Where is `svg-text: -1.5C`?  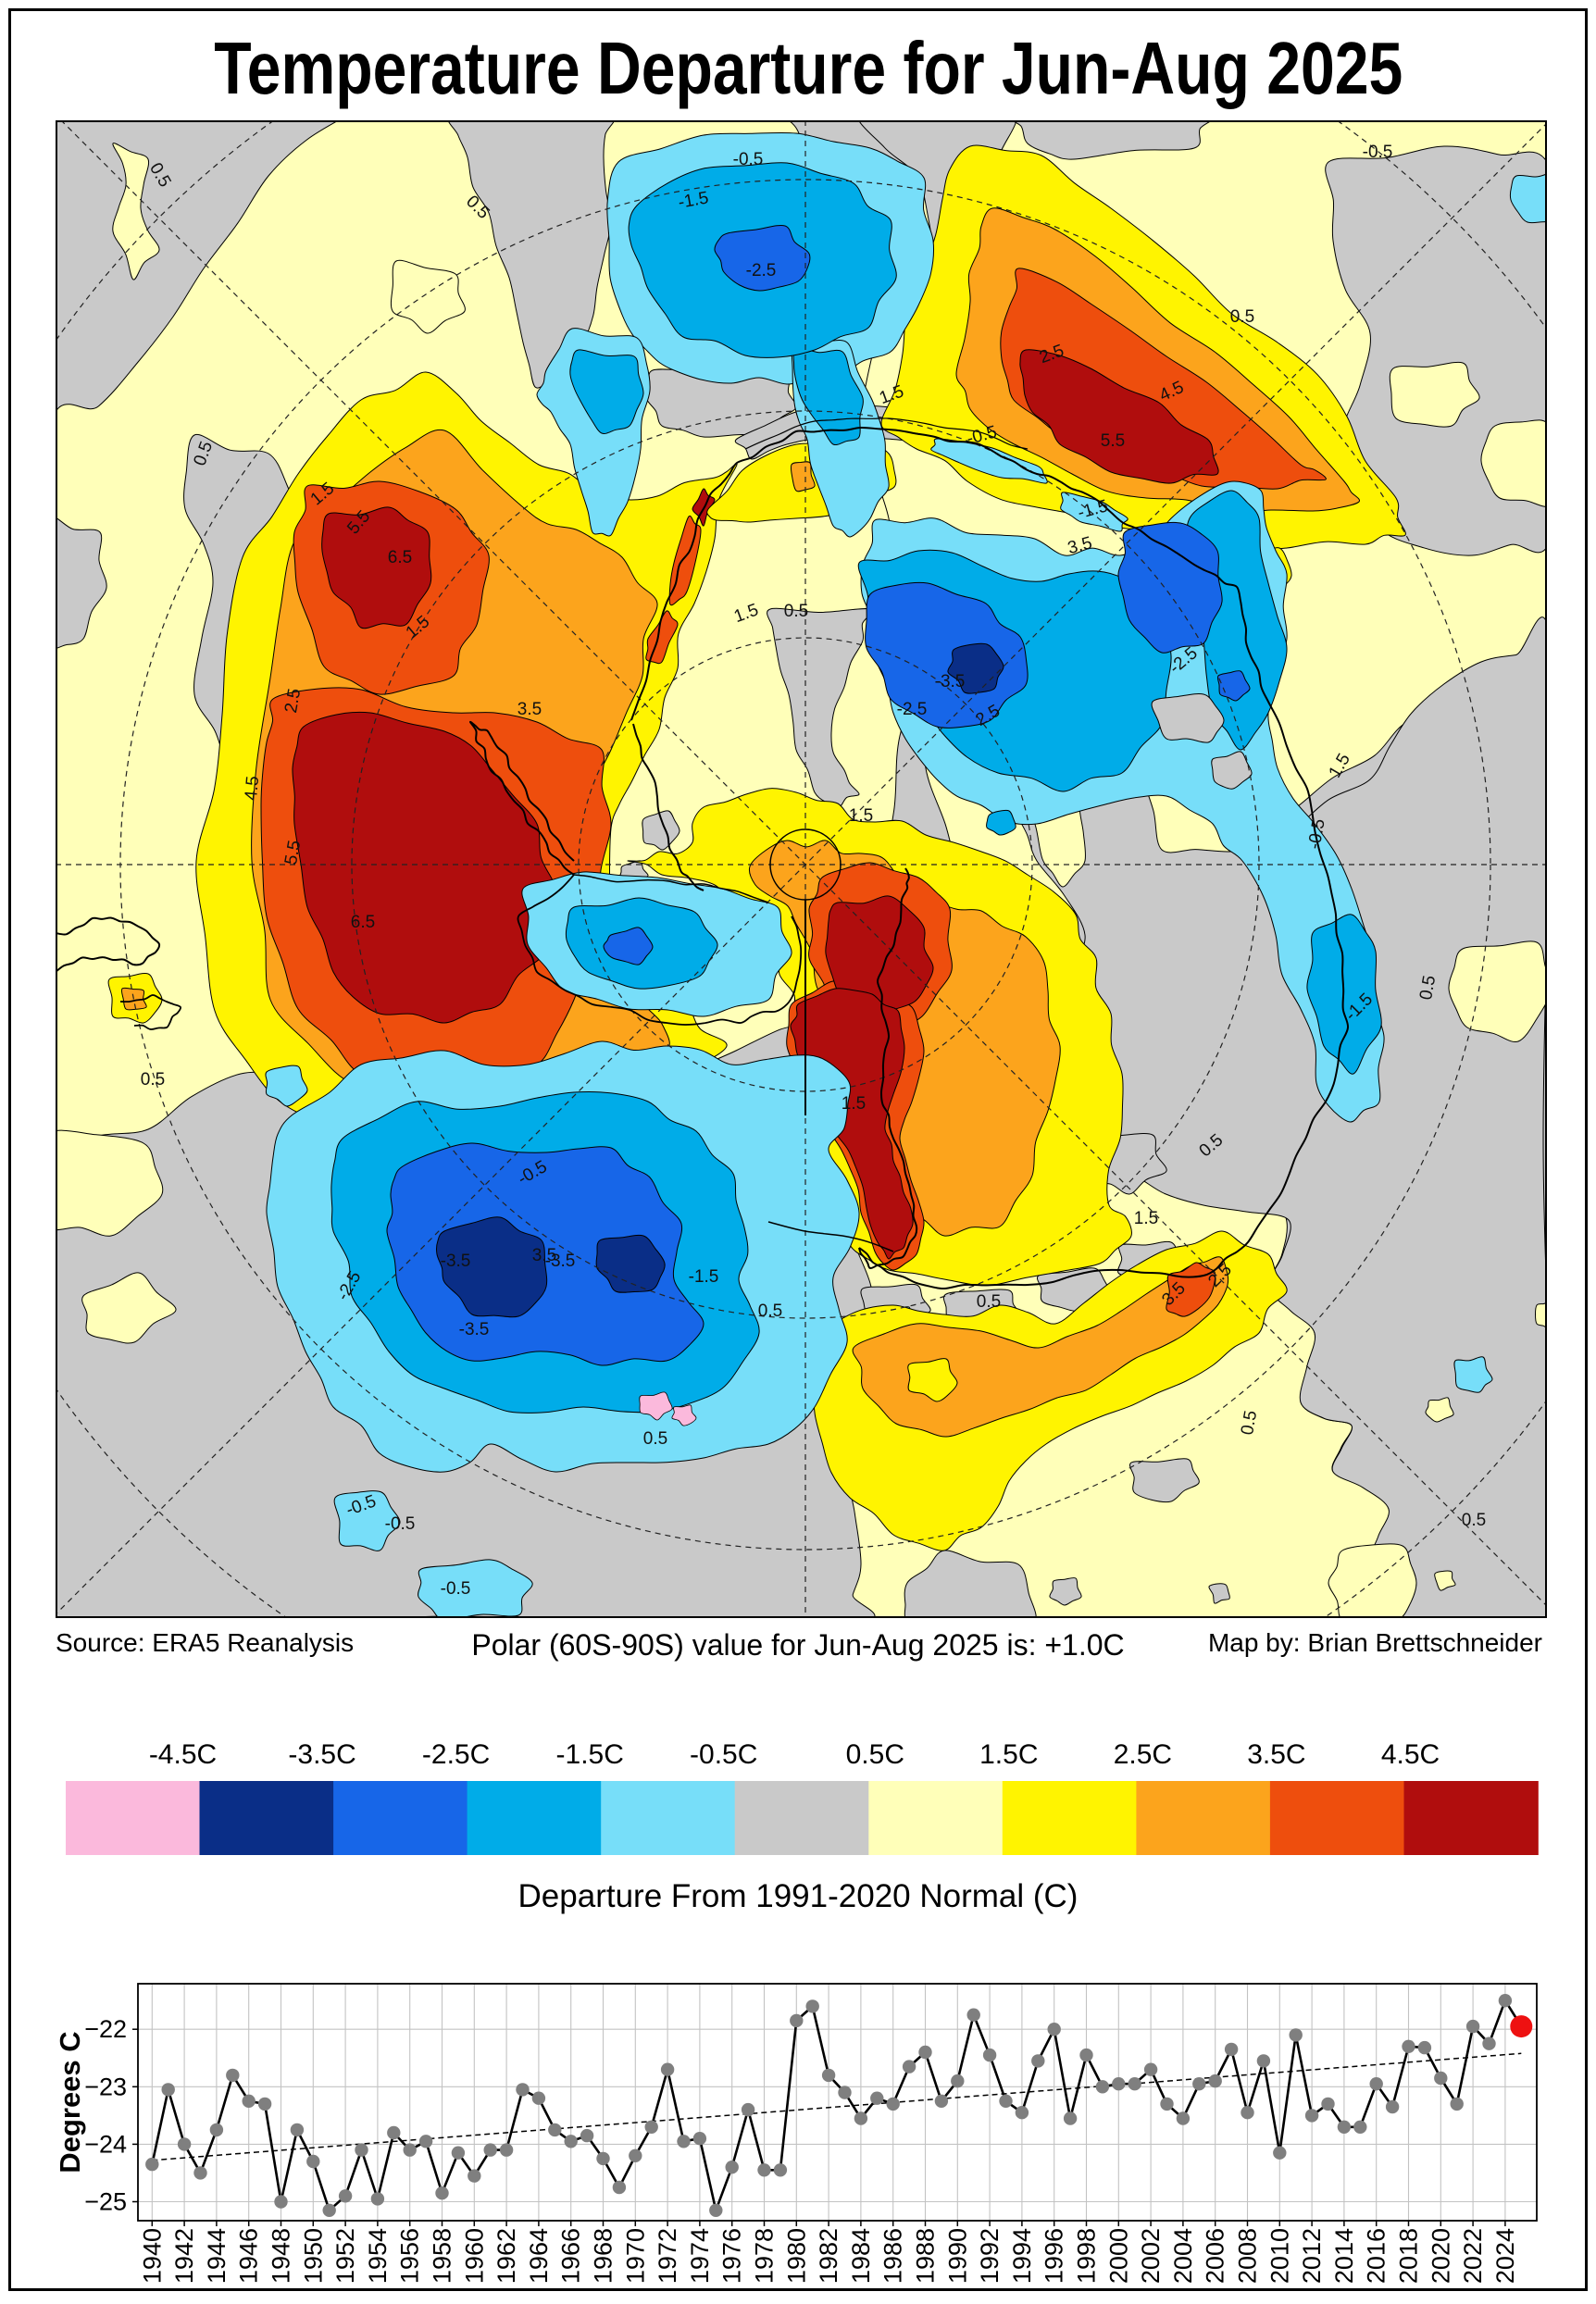 svg-text: -1.5C is located at coordinates (590, 1754).